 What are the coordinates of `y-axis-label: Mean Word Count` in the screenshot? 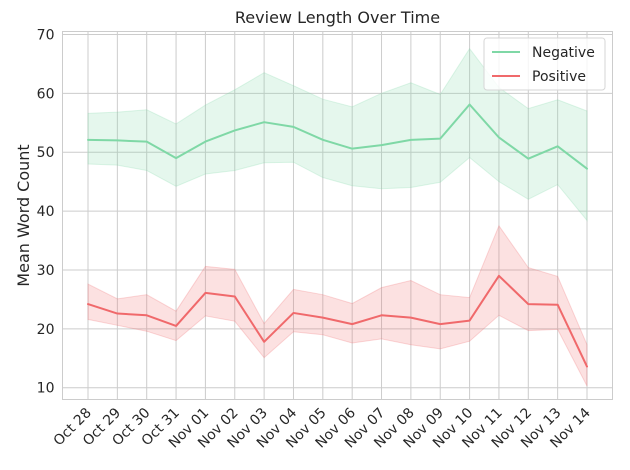 It's located at (23, 215).